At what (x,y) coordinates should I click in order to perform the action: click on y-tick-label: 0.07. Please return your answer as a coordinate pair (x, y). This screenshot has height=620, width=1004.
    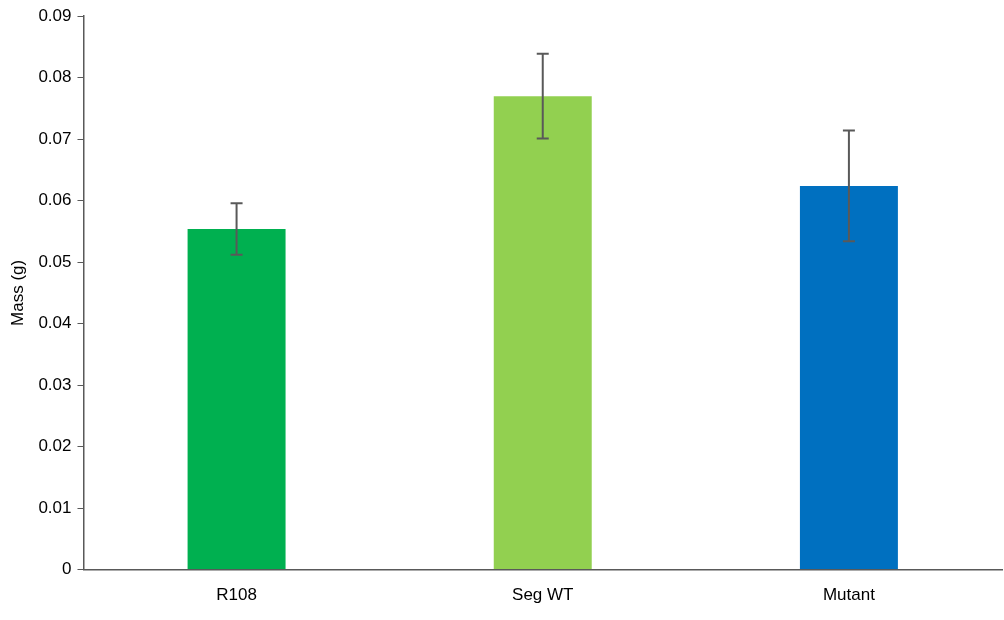
    Looking at the image, I should click on (55, 138).